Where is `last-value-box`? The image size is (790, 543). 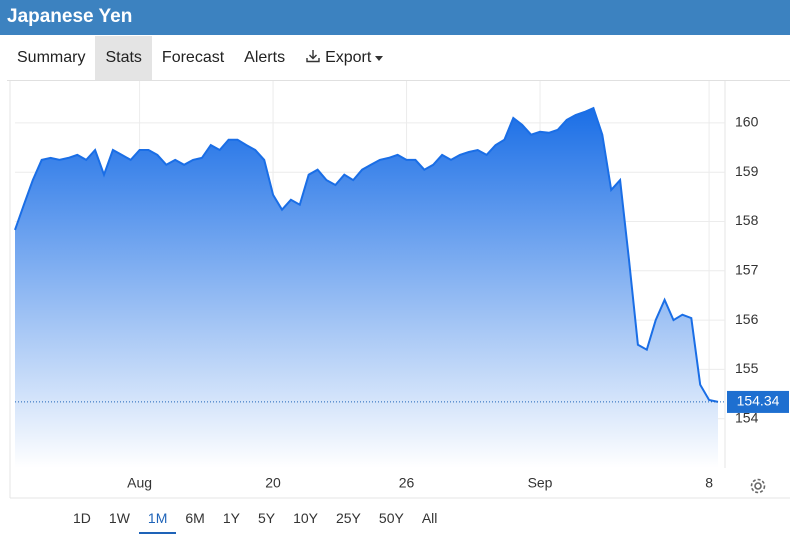 last-value-box is located at coordinates (758, 401).